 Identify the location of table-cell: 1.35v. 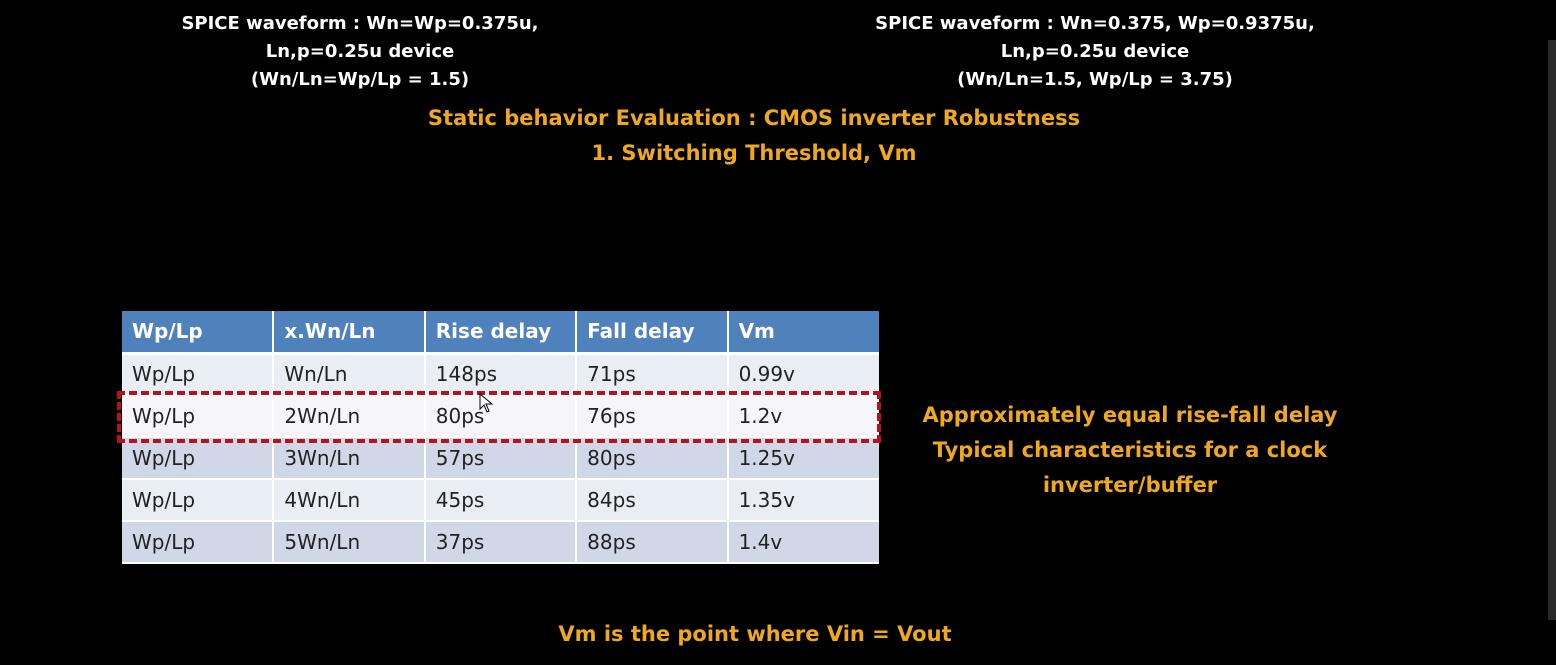
(803, 500).